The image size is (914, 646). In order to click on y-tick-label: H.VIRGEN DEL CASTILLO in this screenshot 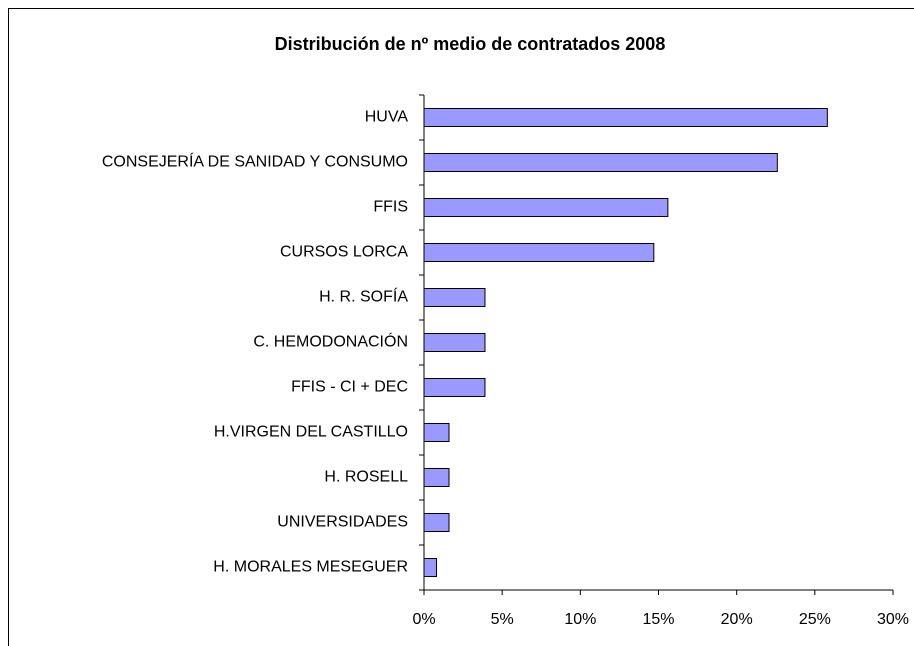, I will do `click(311, 432)`.